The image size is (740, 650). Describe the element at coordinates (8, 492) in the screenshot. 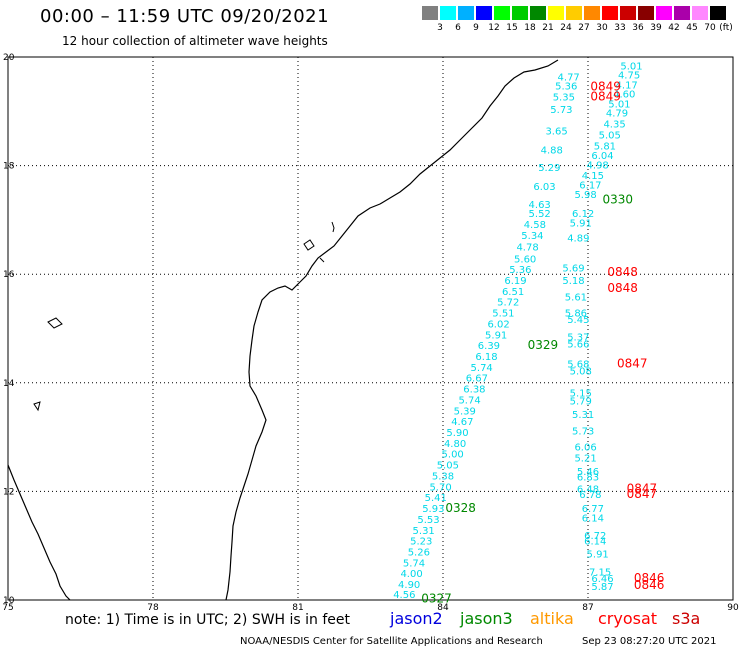

I see `y-tick-label: 12` at that location.